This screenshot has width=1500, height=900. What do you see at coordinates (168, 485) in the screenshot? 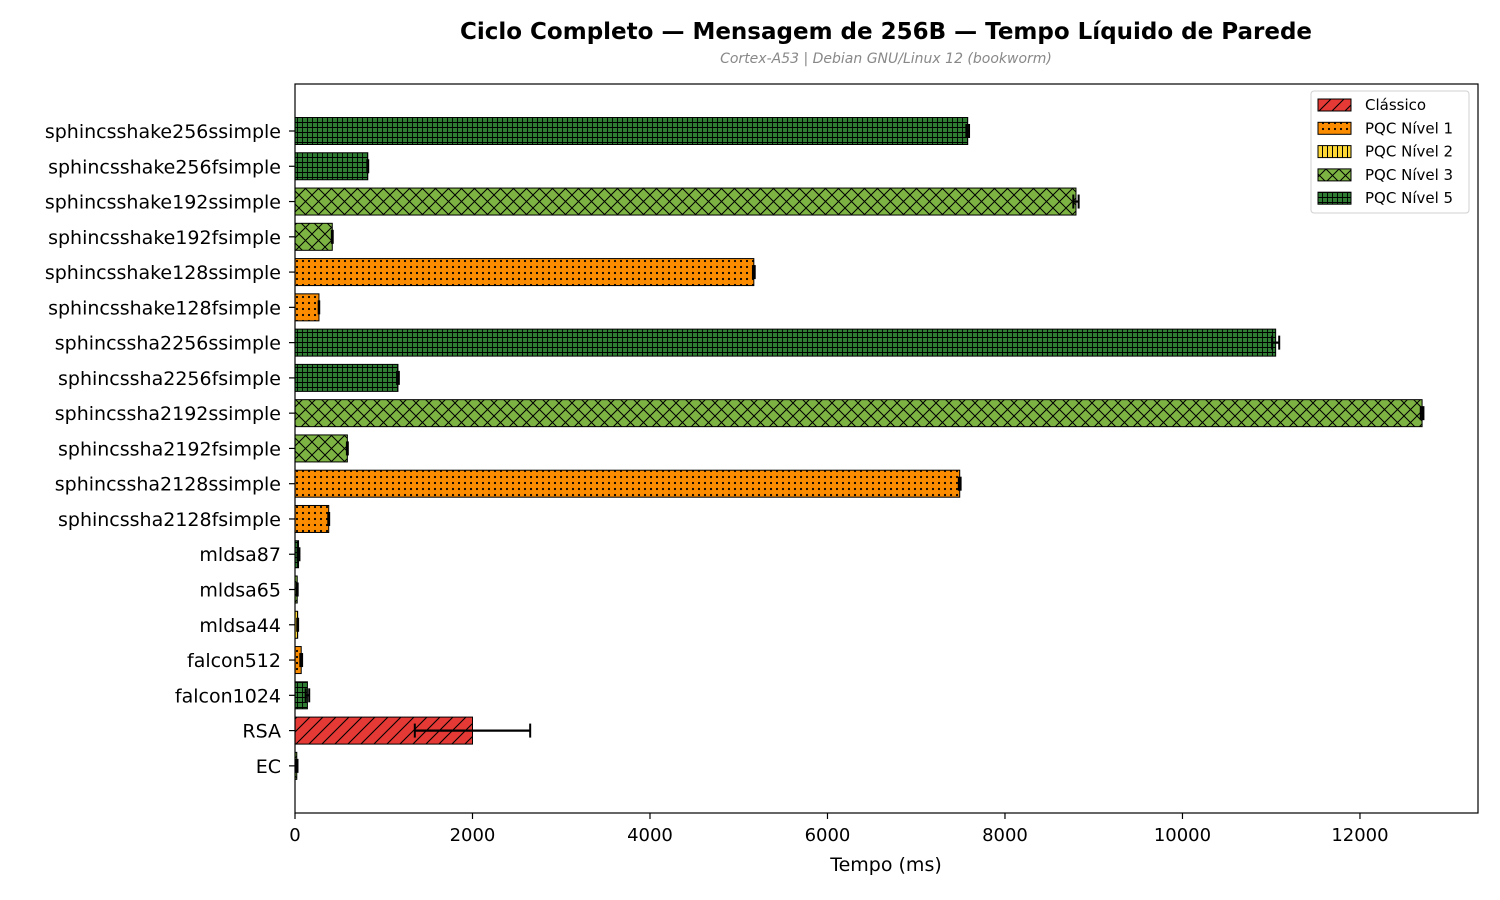
I see `y-tick-label: sphincssha2128ssimple` at bounding box center [168, 485].